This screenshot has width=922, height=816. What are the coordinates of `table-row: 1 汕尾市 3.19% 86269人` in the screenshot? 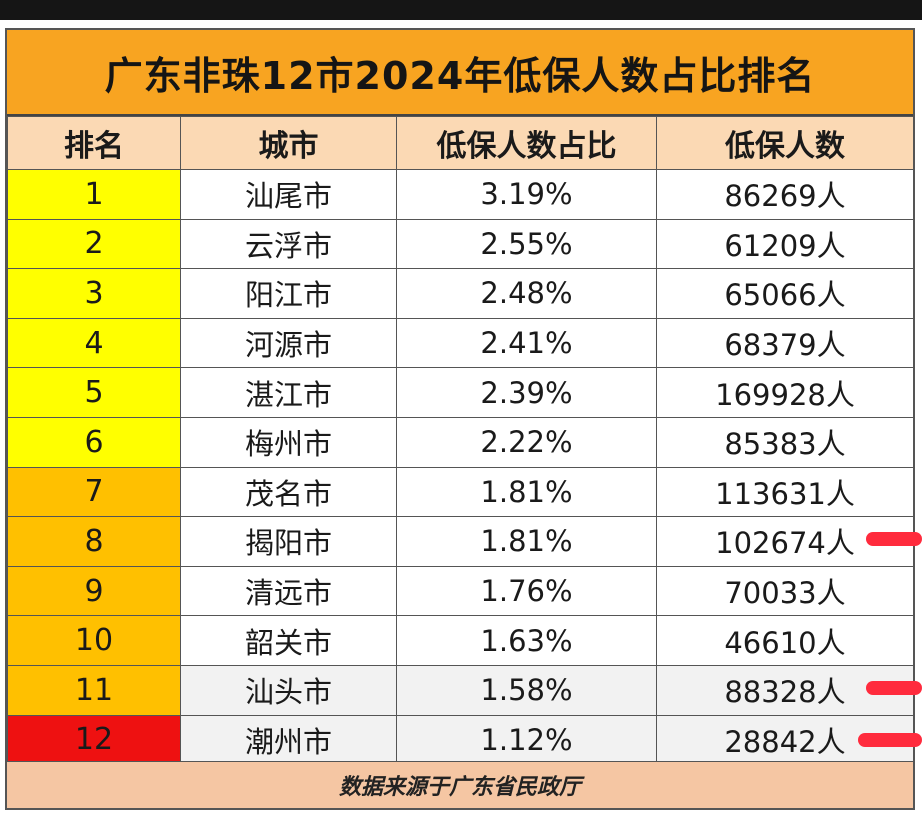 It's located at (460, 194).